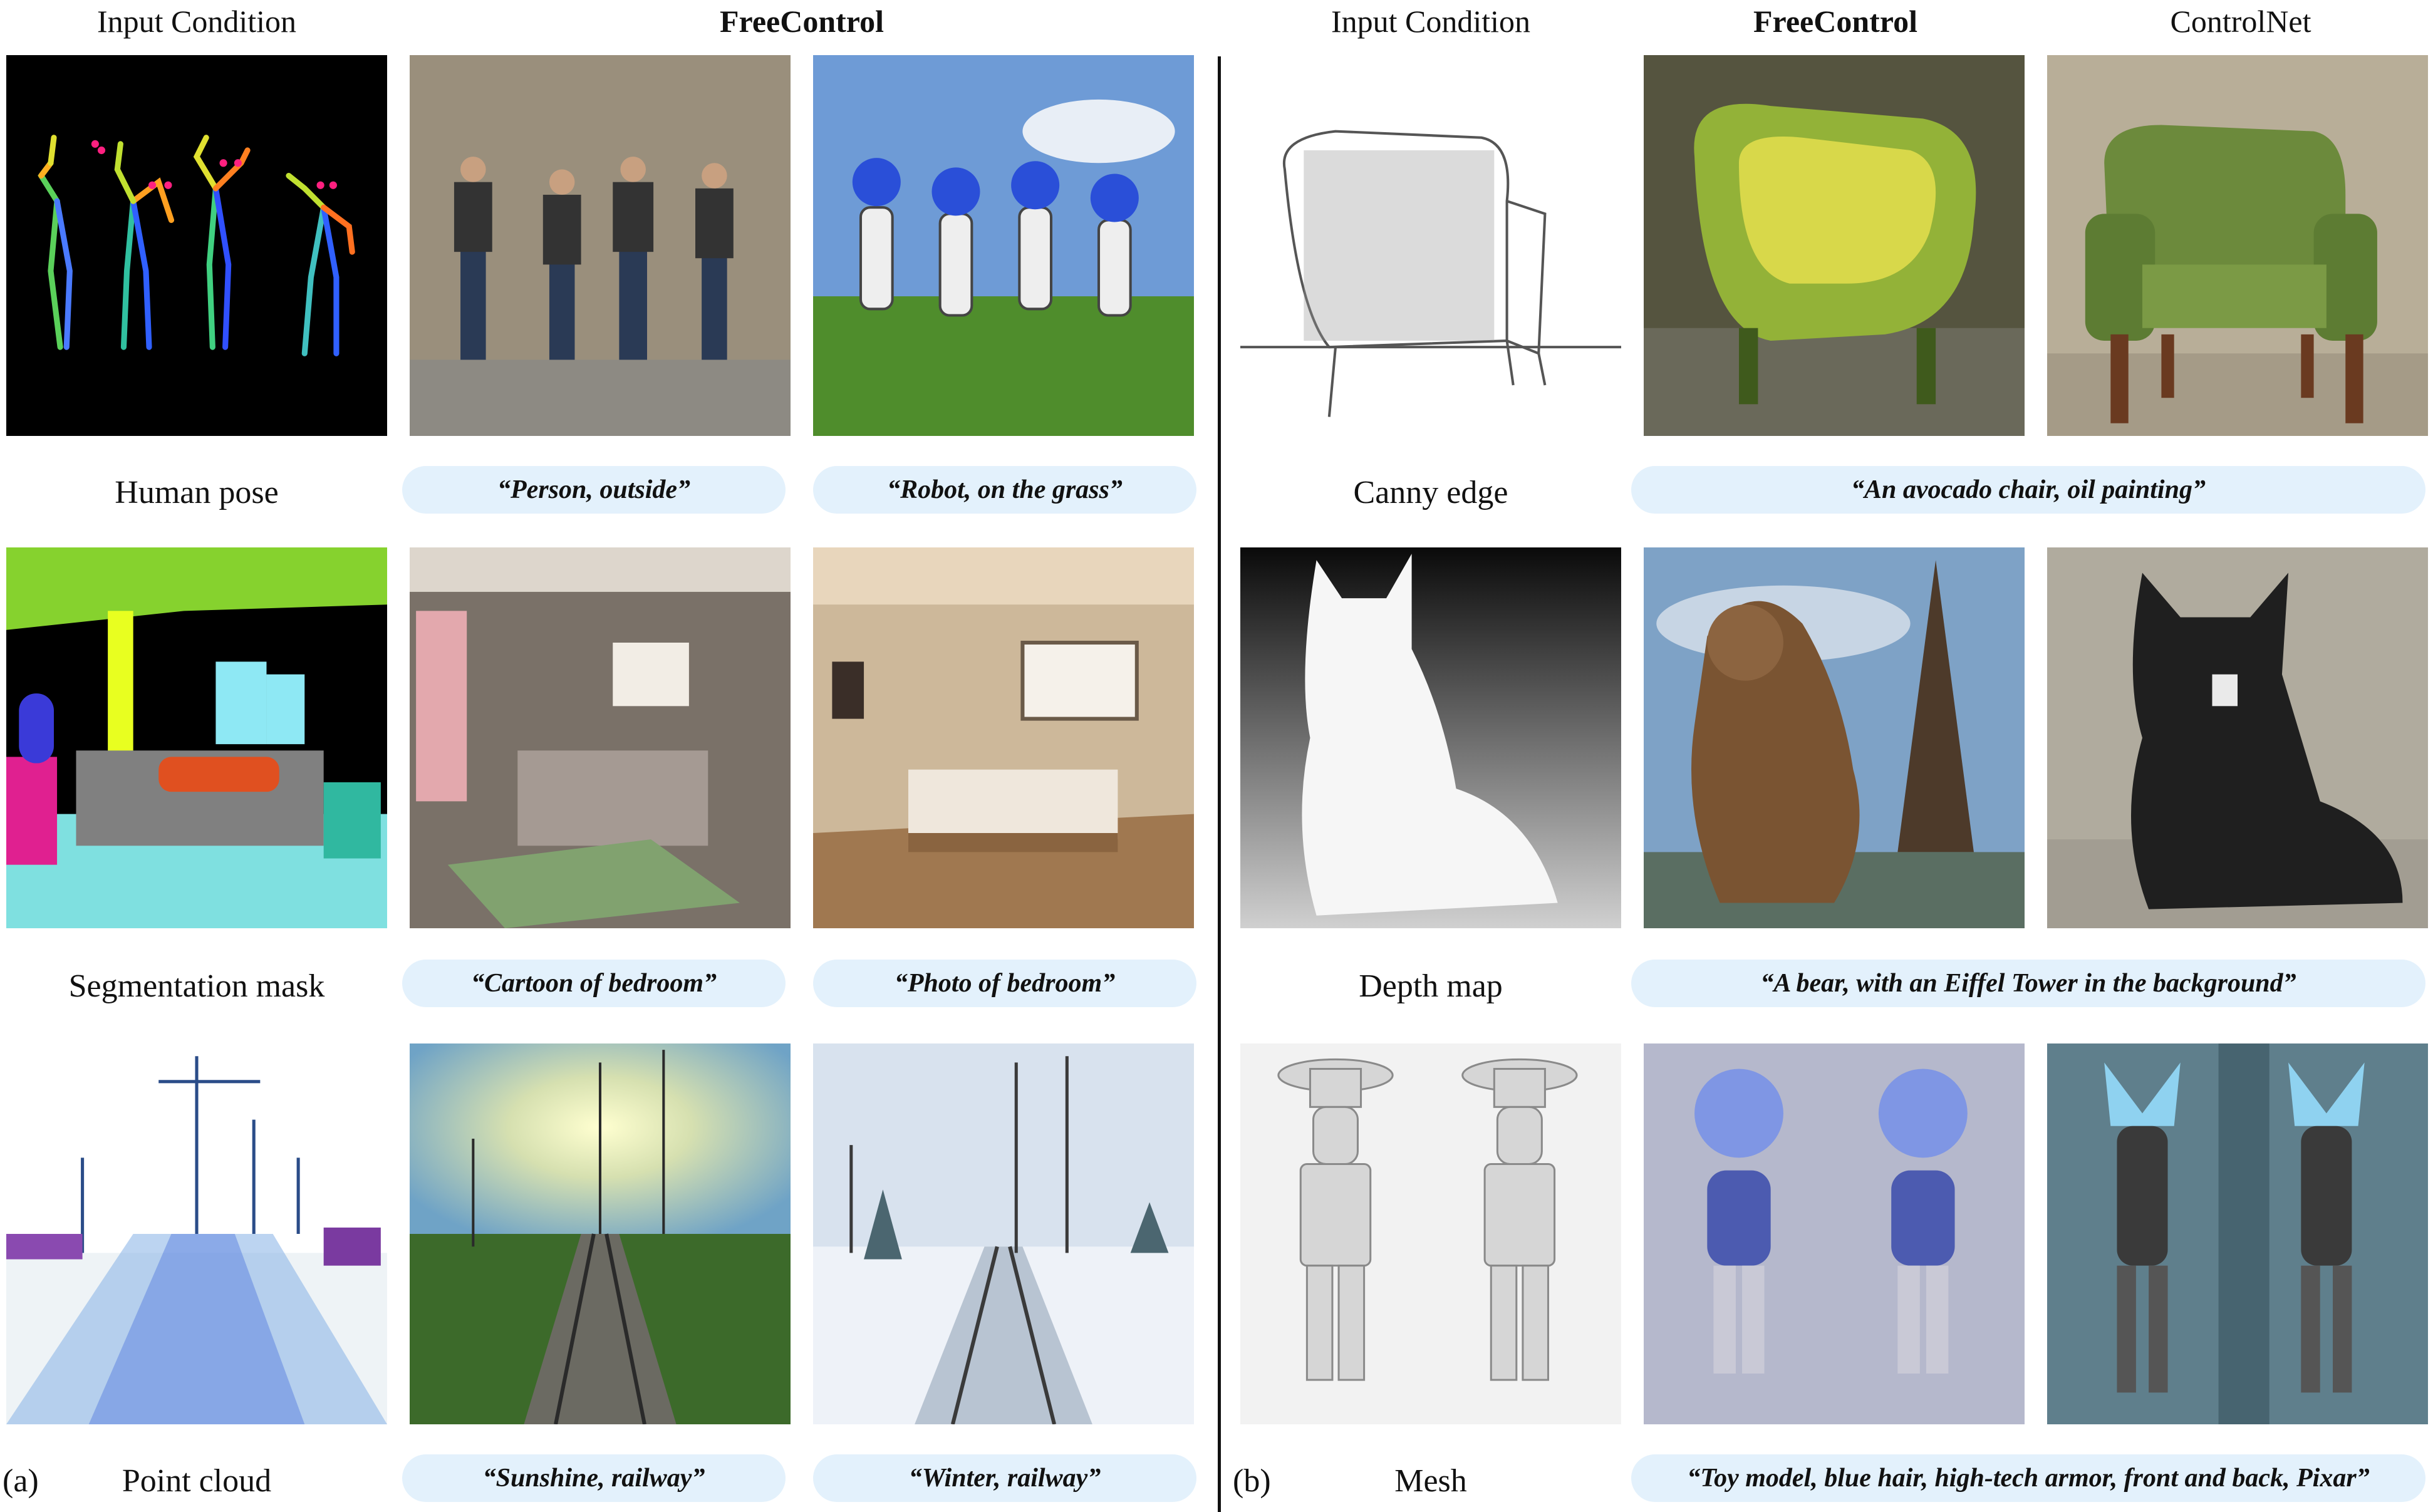  What do you see at coordinates (1834, 737) in the screenshot?
I see `bear-eiffel-freecontrol-image` at bounding box center [1834, 737].